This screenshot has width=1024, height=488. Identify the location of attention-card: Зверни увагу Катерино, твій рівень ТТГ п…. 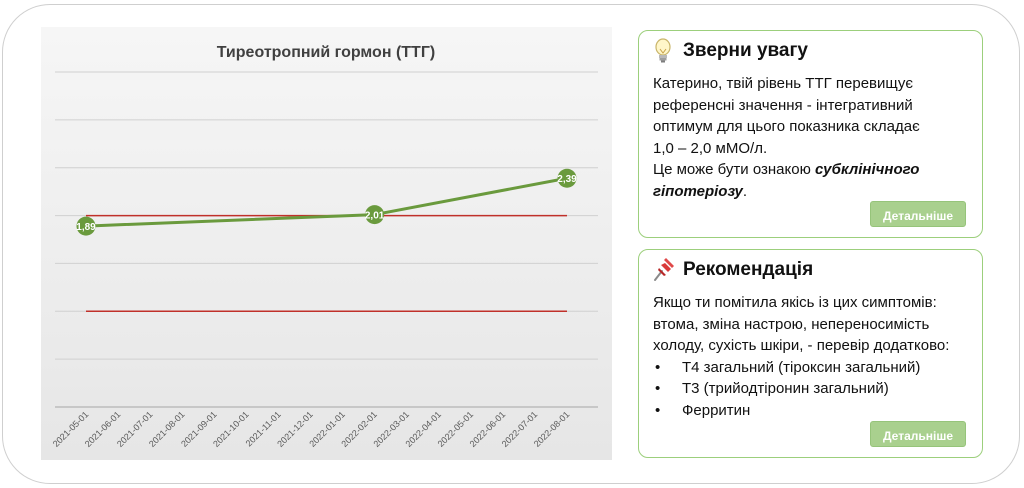
(810, 134).